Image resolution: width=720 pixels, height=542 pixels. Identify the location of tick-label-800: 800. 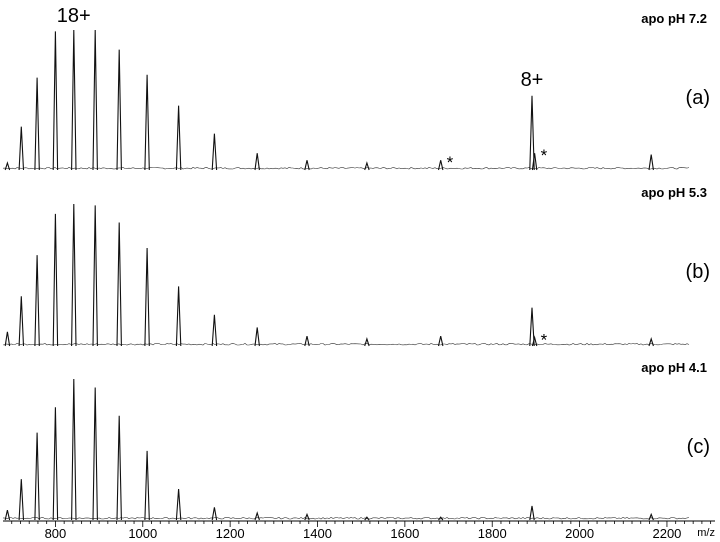
(56, 533).